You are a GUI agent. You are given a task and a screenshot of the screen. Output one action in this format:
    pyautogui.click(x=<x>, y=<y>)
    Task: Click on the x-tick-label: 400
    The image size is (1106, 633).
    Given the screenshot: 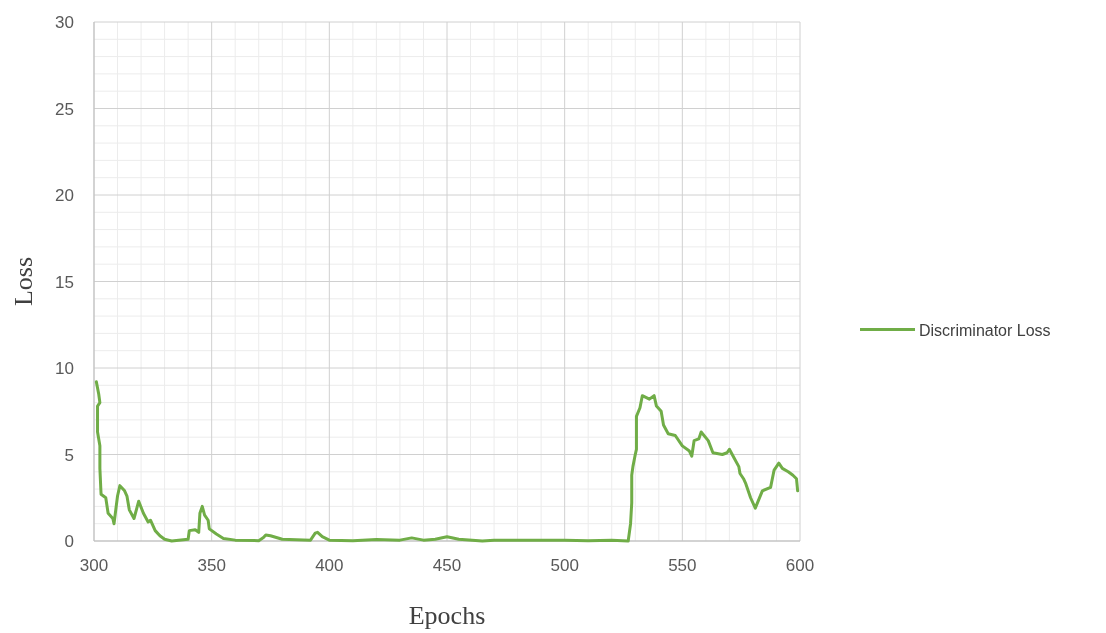 What is the action you would take?
    pyautogui.click(x=329, y=565)
    